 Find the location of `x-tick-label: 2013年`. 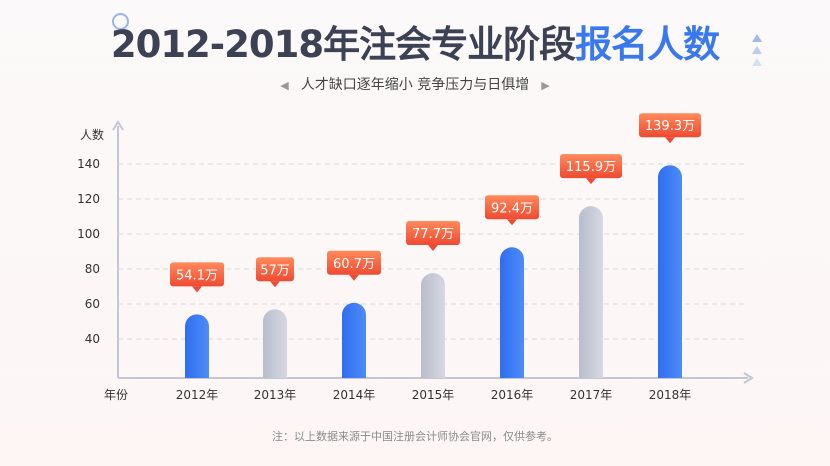

x-tick-label: 2013年 is located at coordinates (275, 395).